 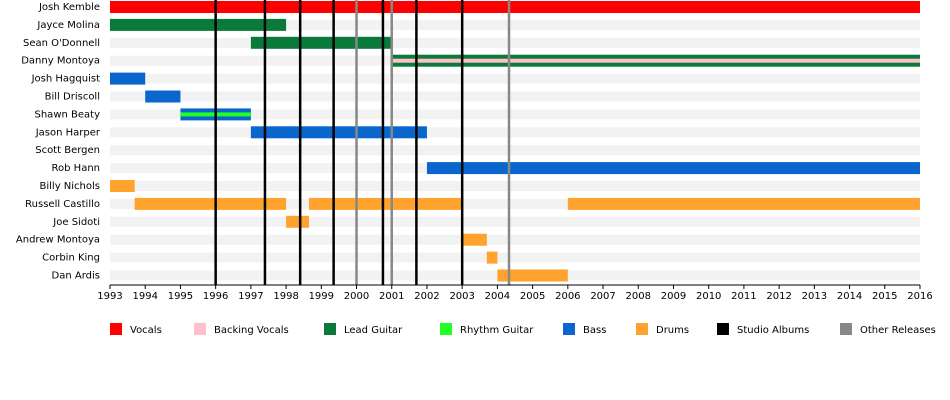 I want to click on member-label: Danny Montoya, so click(x=60, y=61).